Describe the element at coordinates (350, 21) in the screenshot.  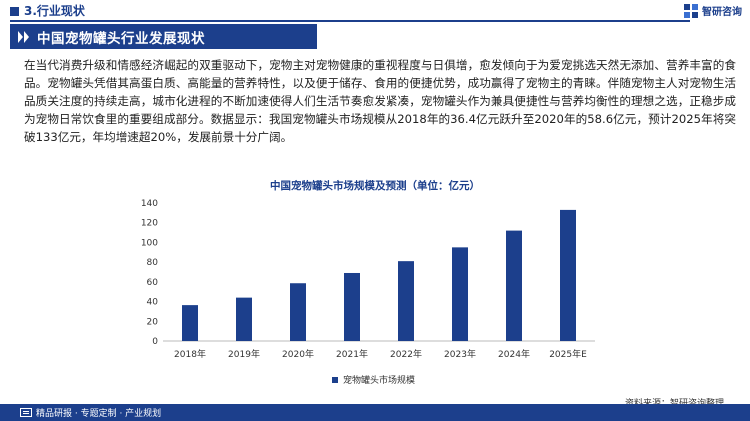
I see `header-divider` at that location.